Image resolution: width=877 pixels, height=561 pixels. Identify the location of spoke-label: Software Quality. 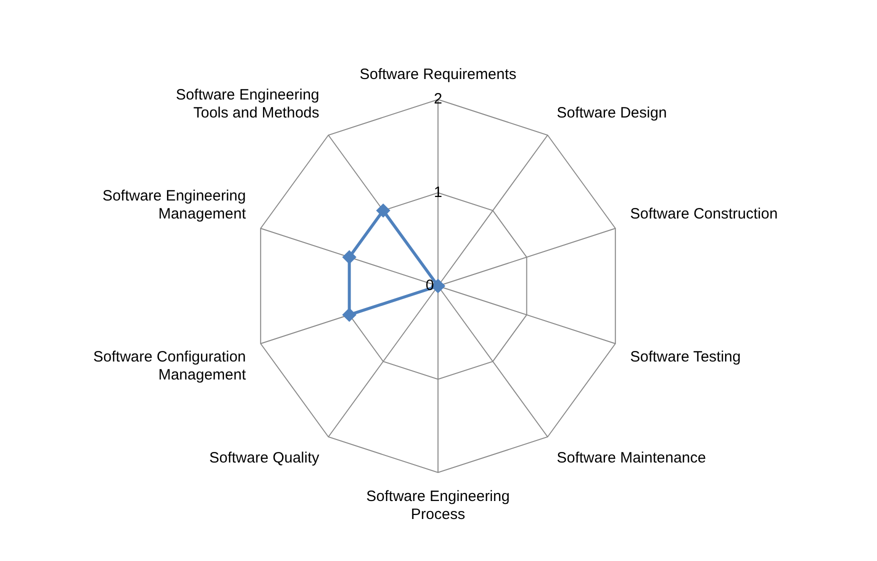
(264, 458).